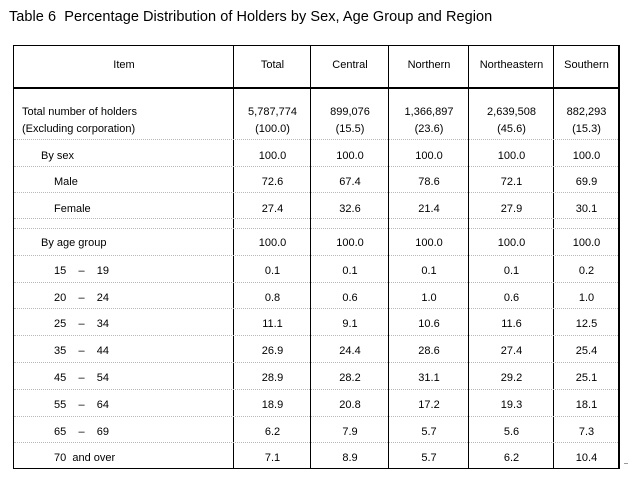 The image size is (631, 485). I want to click on row-label: (Excluding corporation), so click(79, 129).